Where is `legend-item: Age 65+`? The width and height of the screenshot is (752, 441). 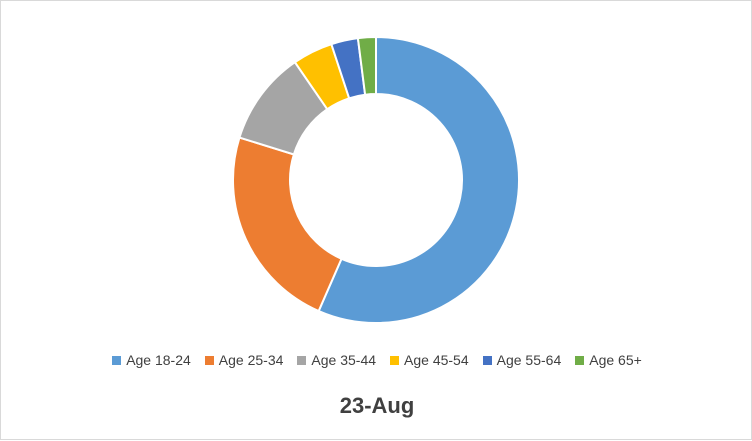
legend-item: Age 65+ is located at coordinates (608, 360).